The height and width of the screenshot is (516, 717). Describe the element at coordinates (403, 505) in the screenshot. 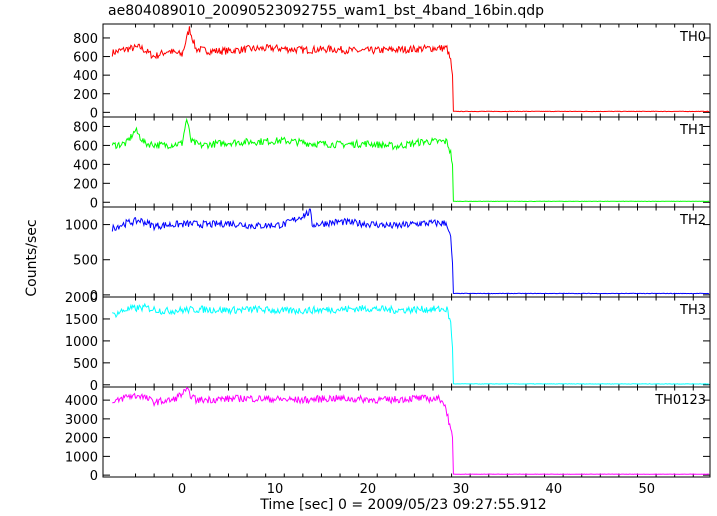

I see `x-axis-label: Time [sec] 0 = 2009/05/23 09:27:55.912` at that location.